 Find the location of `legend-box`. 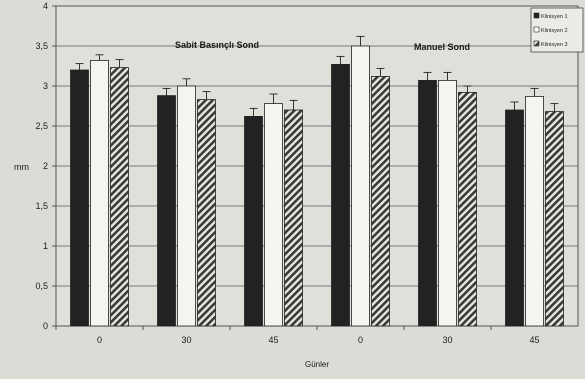

legend-box is located at coordinates (557, 30).